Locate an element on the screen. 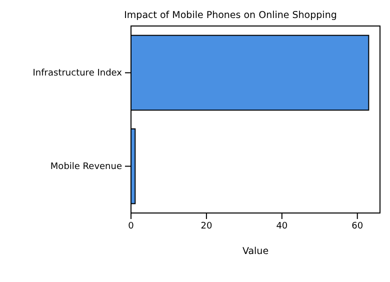  x-tick-label: 40 is located at coordinates (282, 226).